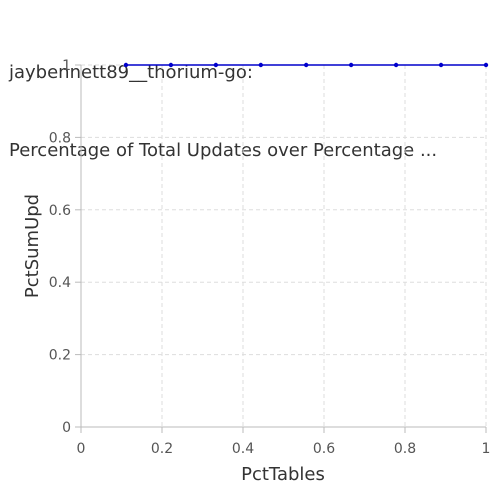 The height and width of the screenshot is (500, 500). Describe the element at coordinates (66, 66) in the screenshot. I see `y-tick-label: 1` at that location.